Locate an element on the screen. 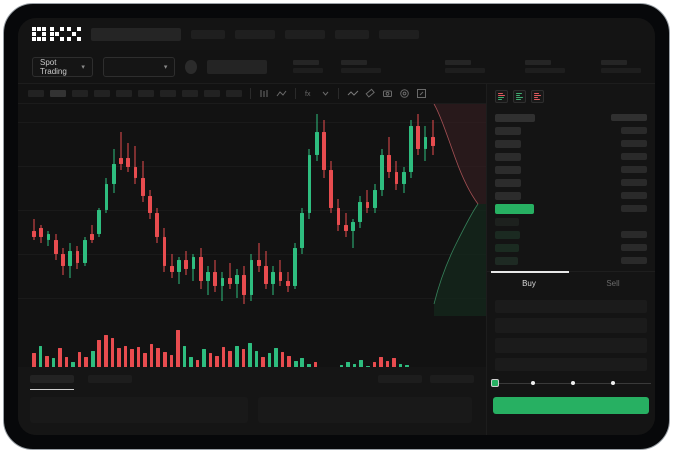  indicators-icon: fx is located at coordinates (309, 93).